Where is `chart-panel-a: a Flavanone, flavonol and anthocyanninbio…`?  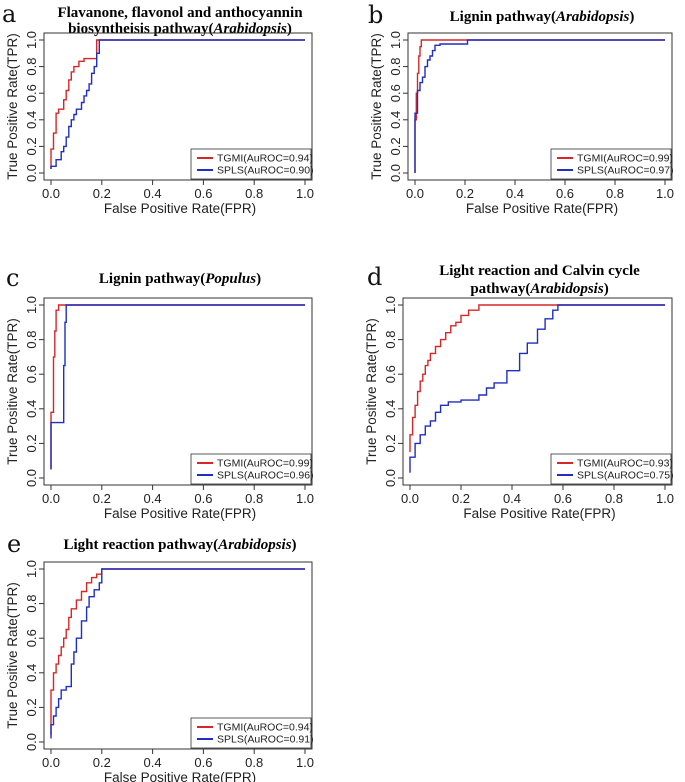
chart-panel-a: a Flavanone, flavonol and anthocyanninbio… is located at coordinates (158, 108).